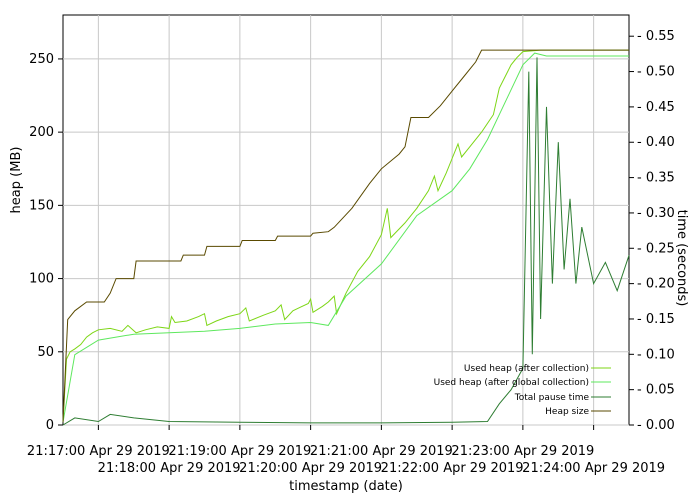 The height and width of the screenshot is (503, 698). What do you see at coordinates (511, 383) in the screenshot?
I see `legend-label-1: Used heap (after global collection)` at bounding box center [511, 383].